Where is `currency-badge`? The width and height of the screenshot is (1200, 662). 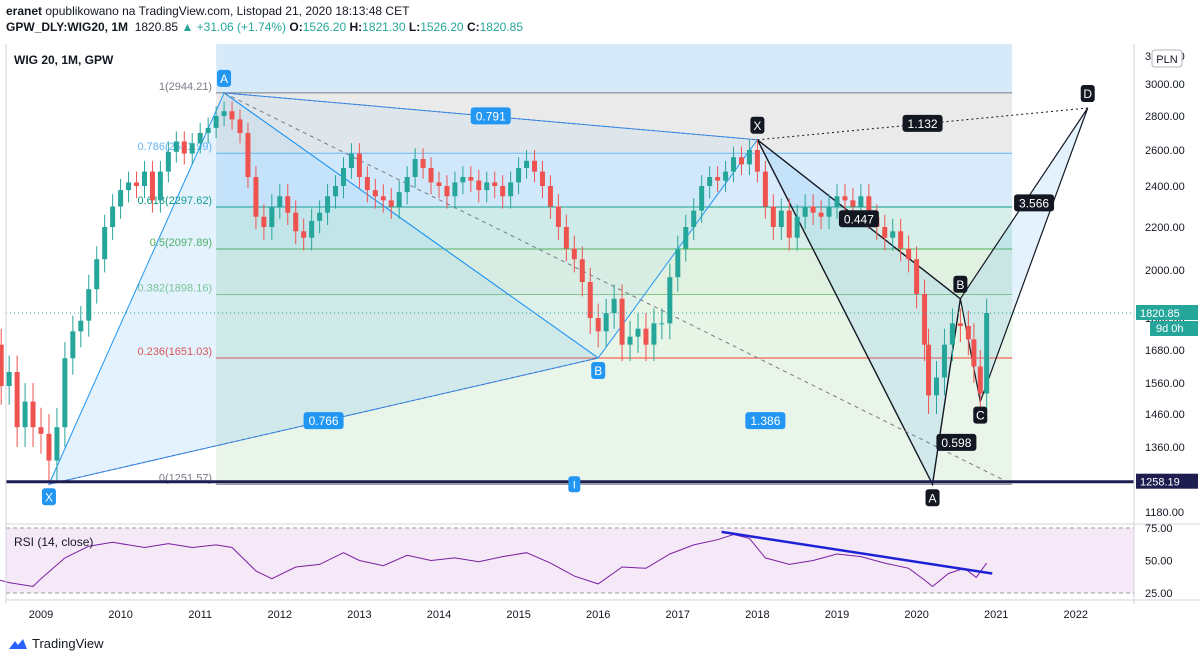
currency-badge is located at coordinates (1167, 58).